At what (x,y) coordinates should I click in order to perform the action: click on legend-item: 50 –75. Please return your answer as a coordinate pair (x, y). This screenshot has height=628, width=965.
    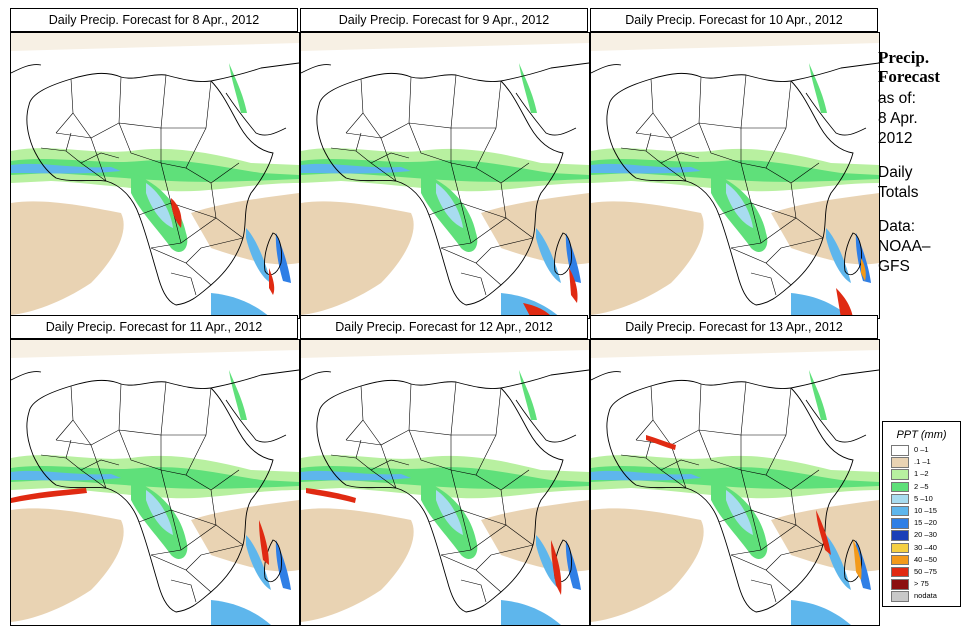
    Looking at the image, I should click on (921, 572).